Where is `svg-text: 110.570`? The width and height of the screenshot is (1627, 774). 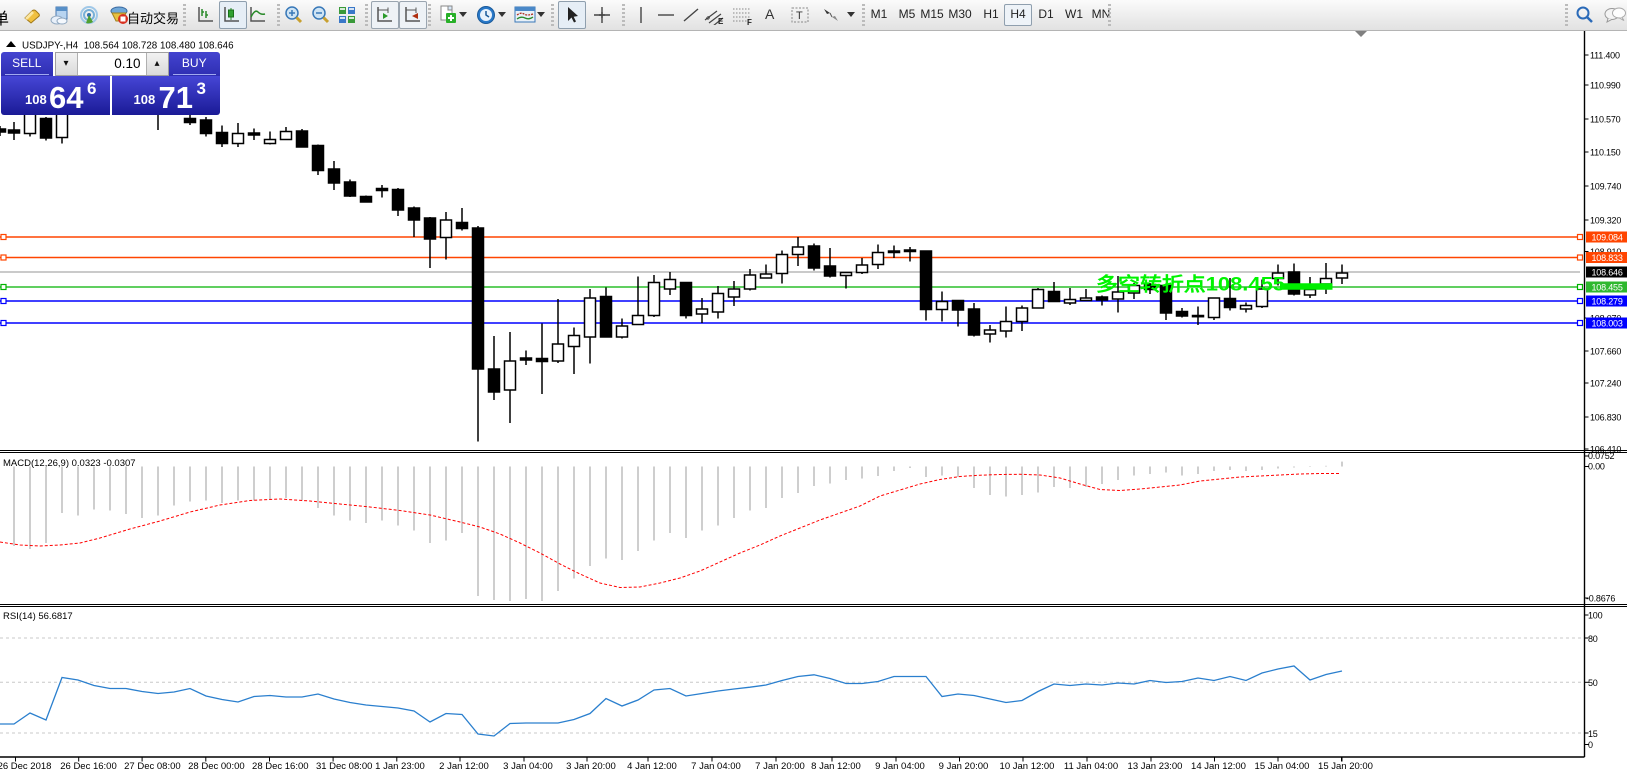 svg-text: 110.570 is located at coordinates (1605, 120).